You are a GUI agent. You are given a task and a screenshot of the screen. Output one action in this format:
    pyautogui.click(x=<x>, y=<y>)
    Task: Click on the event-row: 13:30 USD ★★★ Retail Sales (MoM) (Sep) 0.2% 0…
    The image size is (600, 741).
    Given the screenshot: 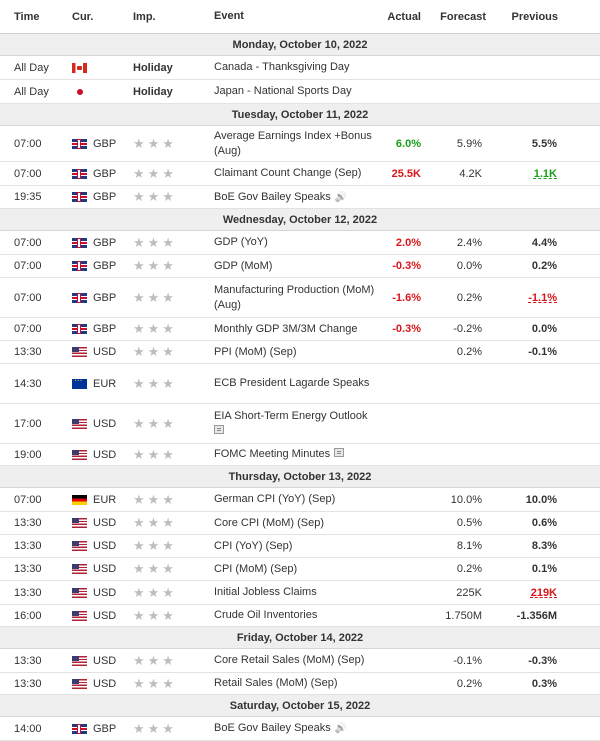 What is the action you would take?
    pyautogui.click(x=300, y=684)
    